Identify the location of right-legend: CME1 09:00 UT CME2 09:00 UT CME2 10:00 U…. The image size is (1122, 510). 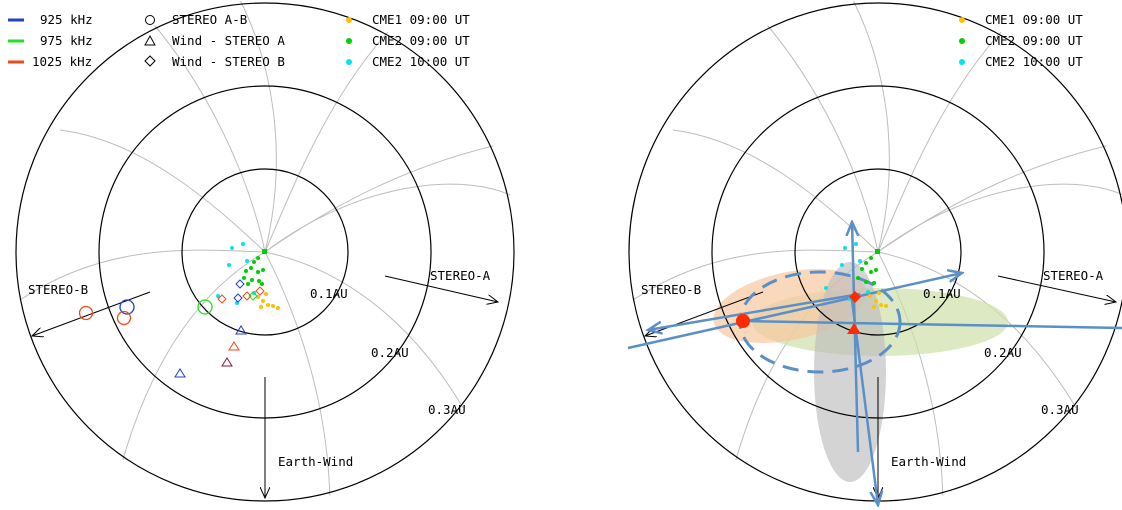
(1021, 40).